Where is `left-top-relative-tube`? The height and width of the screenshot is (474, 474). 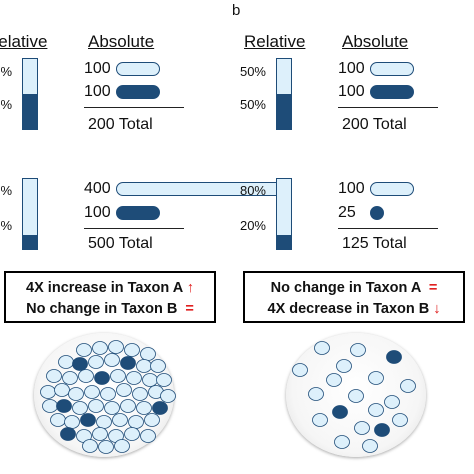
left-top-relative-tube is located at coordinates (30, 94).